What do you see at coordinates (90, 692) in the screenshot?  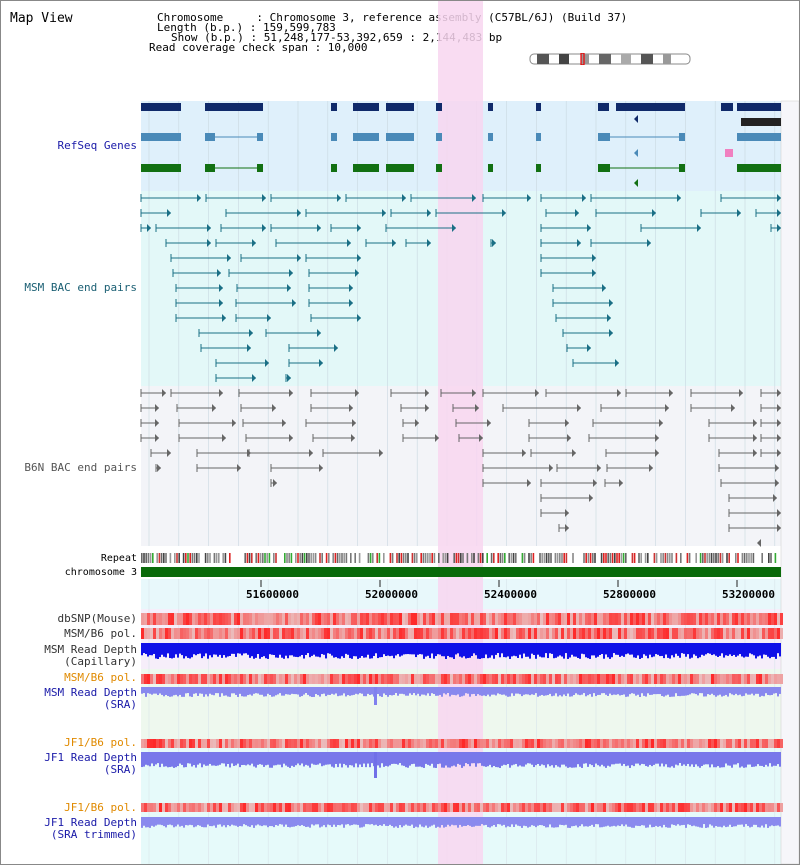 I see `label-msm-depth-sra: MSM Read Depth` at bounding box center [90, 692].